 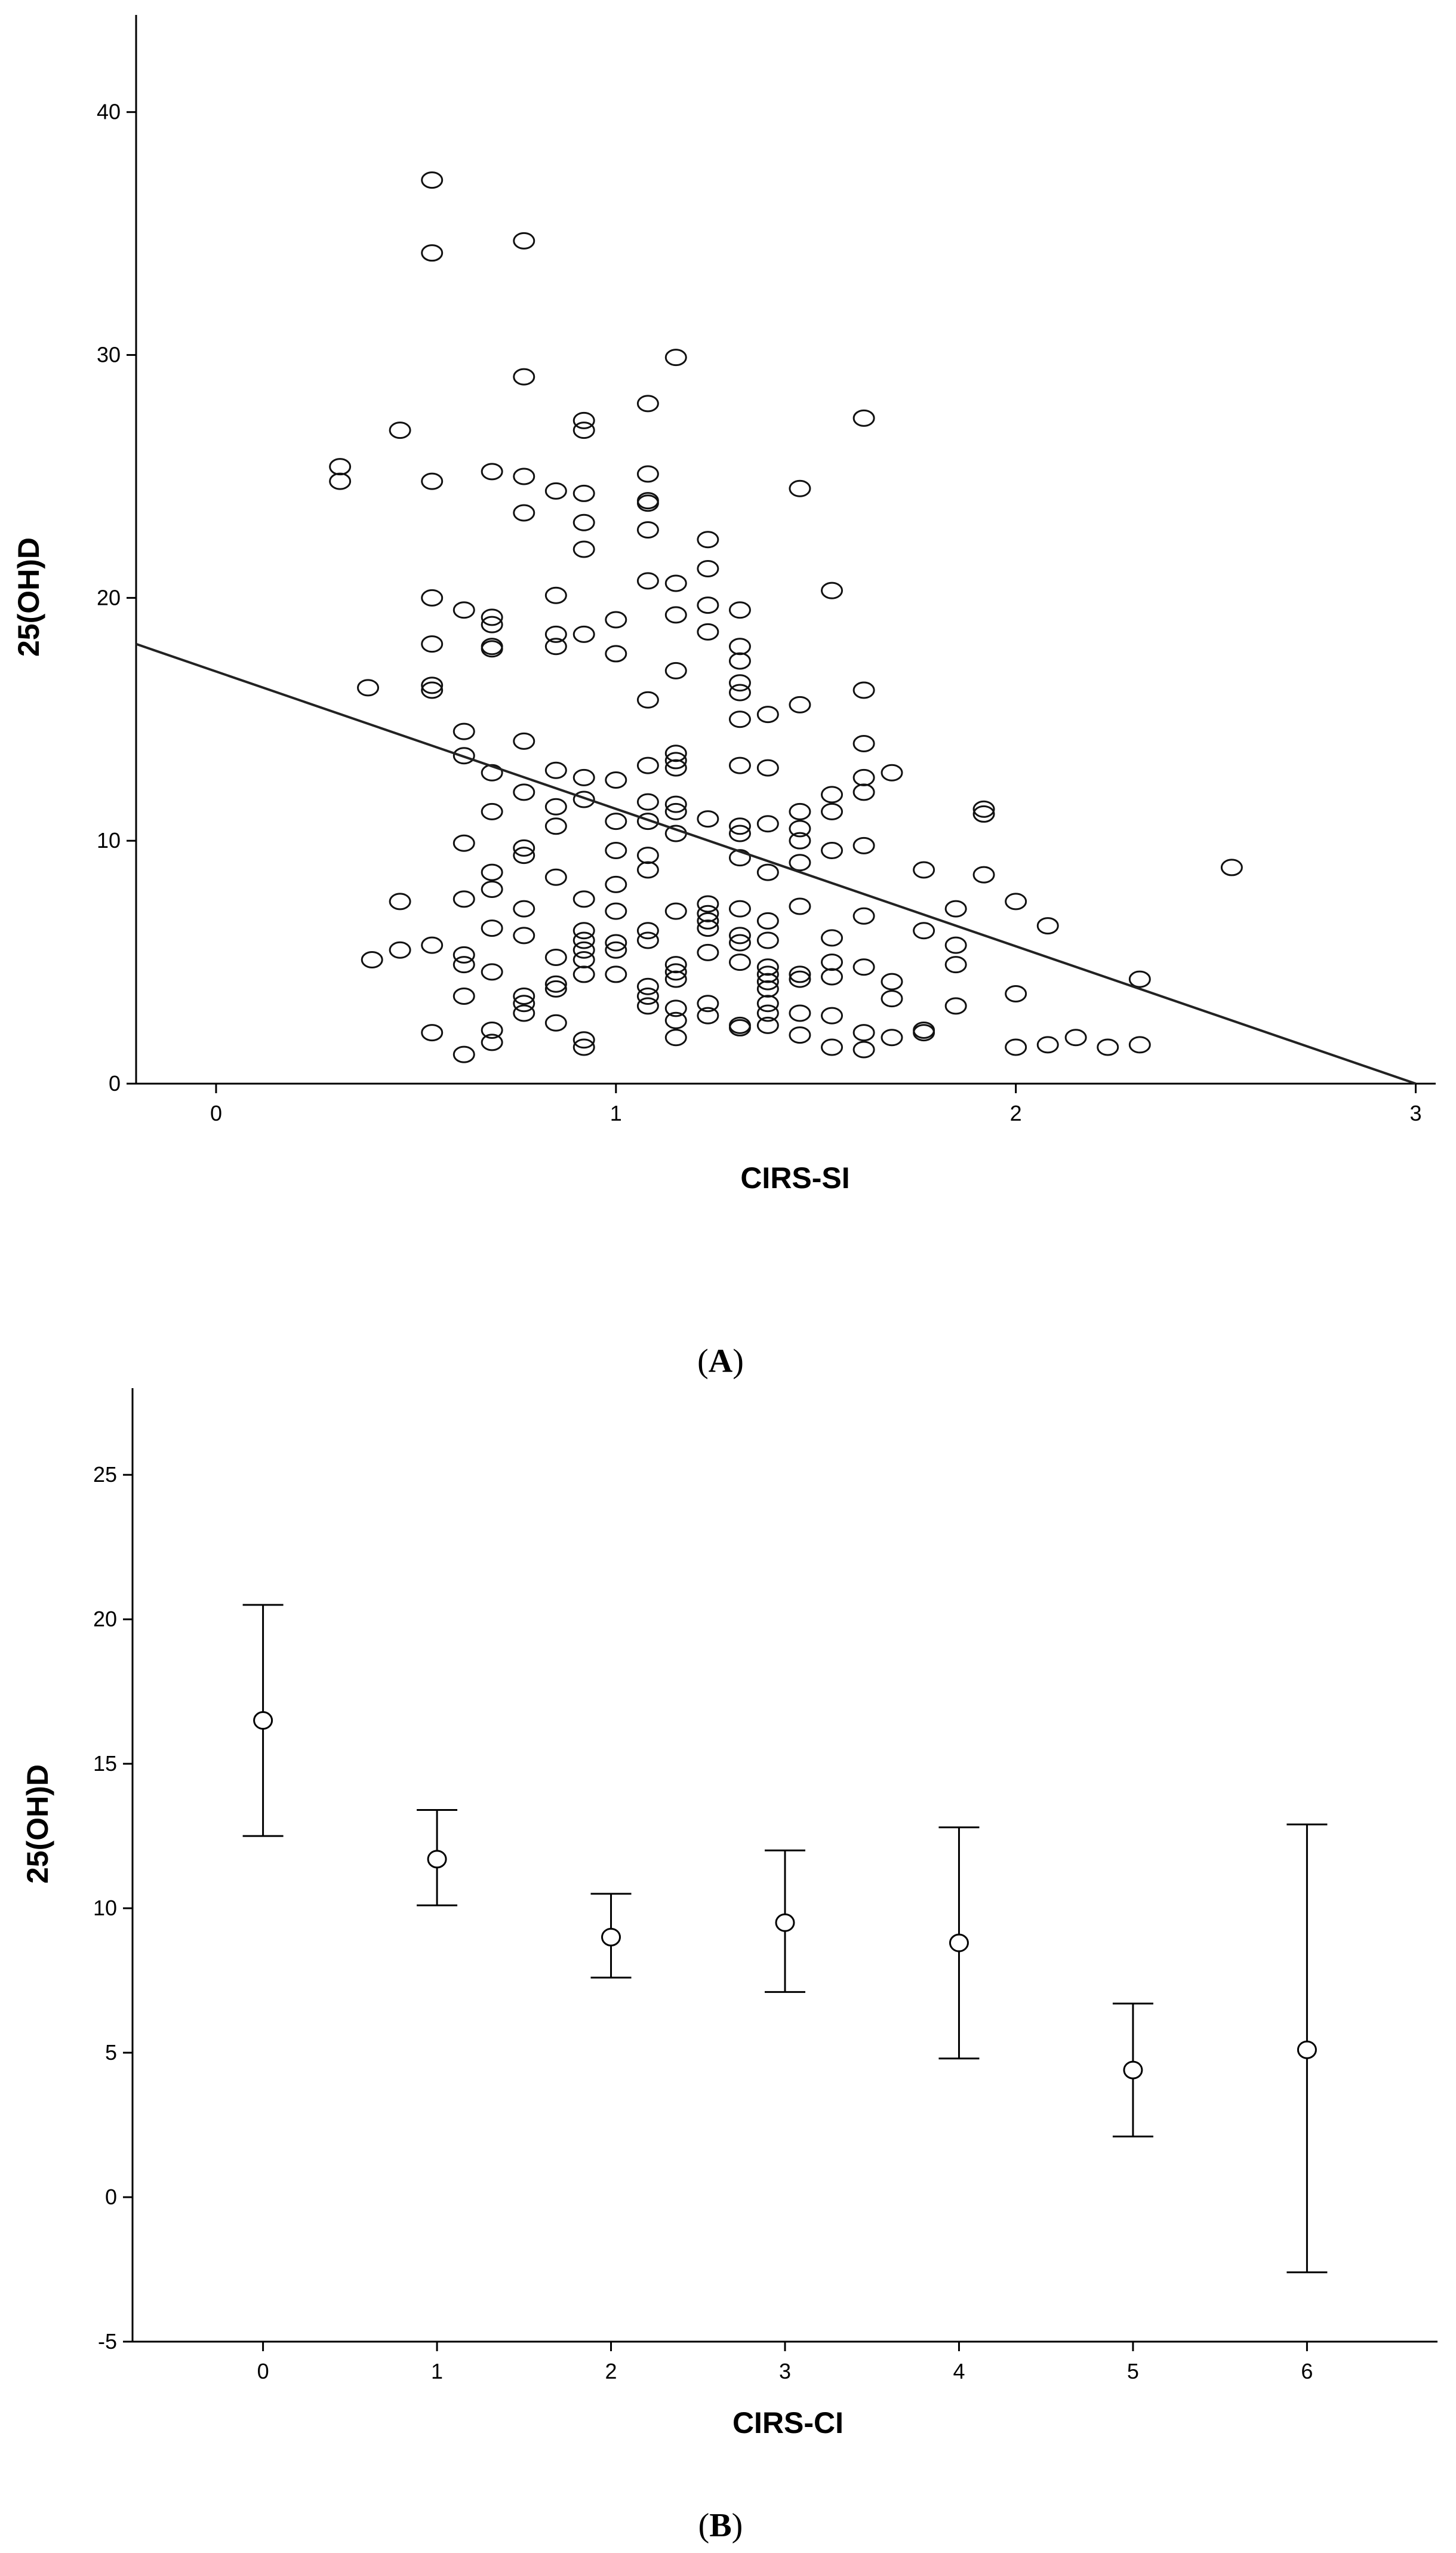 I want to click on panel-a-y-tick-label: 40, so click(x=109, y=112).